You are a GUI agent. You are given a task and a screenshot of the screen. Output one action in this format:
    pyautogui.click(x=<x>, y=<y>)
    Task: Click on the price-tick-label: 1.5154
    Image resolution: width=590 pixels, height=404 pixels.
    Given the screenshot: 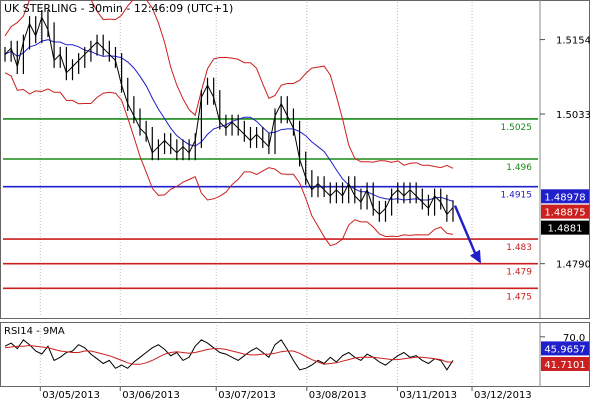 What is the action you would take?
    pyautogui.click(x=573, y=41)
    